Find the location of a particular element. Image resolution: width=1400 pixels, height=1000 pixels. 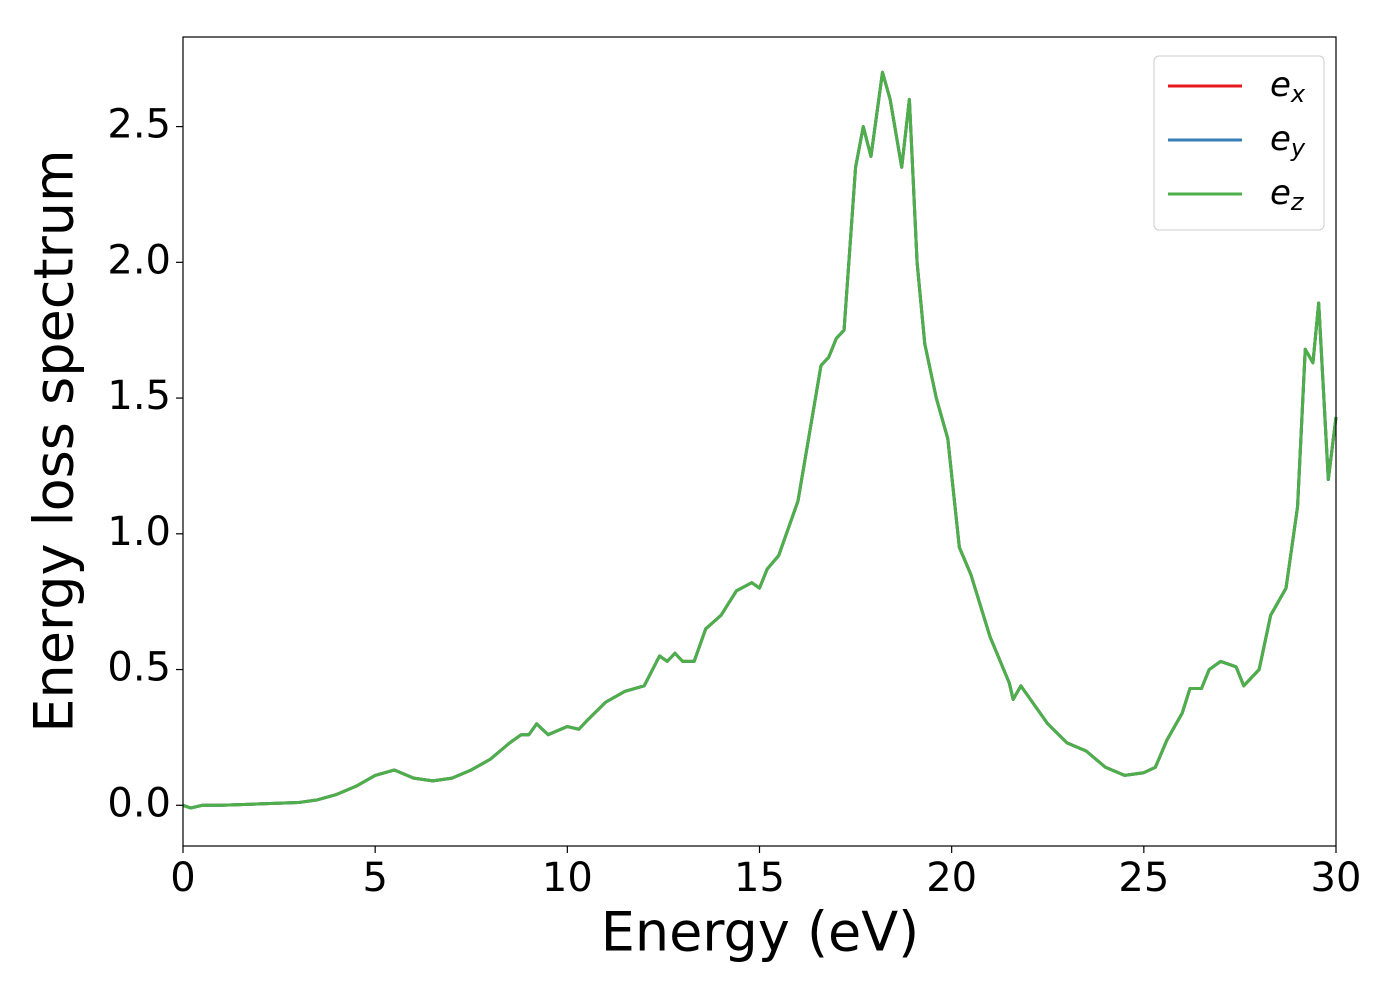

y-tick-label: 0.0 is located at coordinates (139, 803).